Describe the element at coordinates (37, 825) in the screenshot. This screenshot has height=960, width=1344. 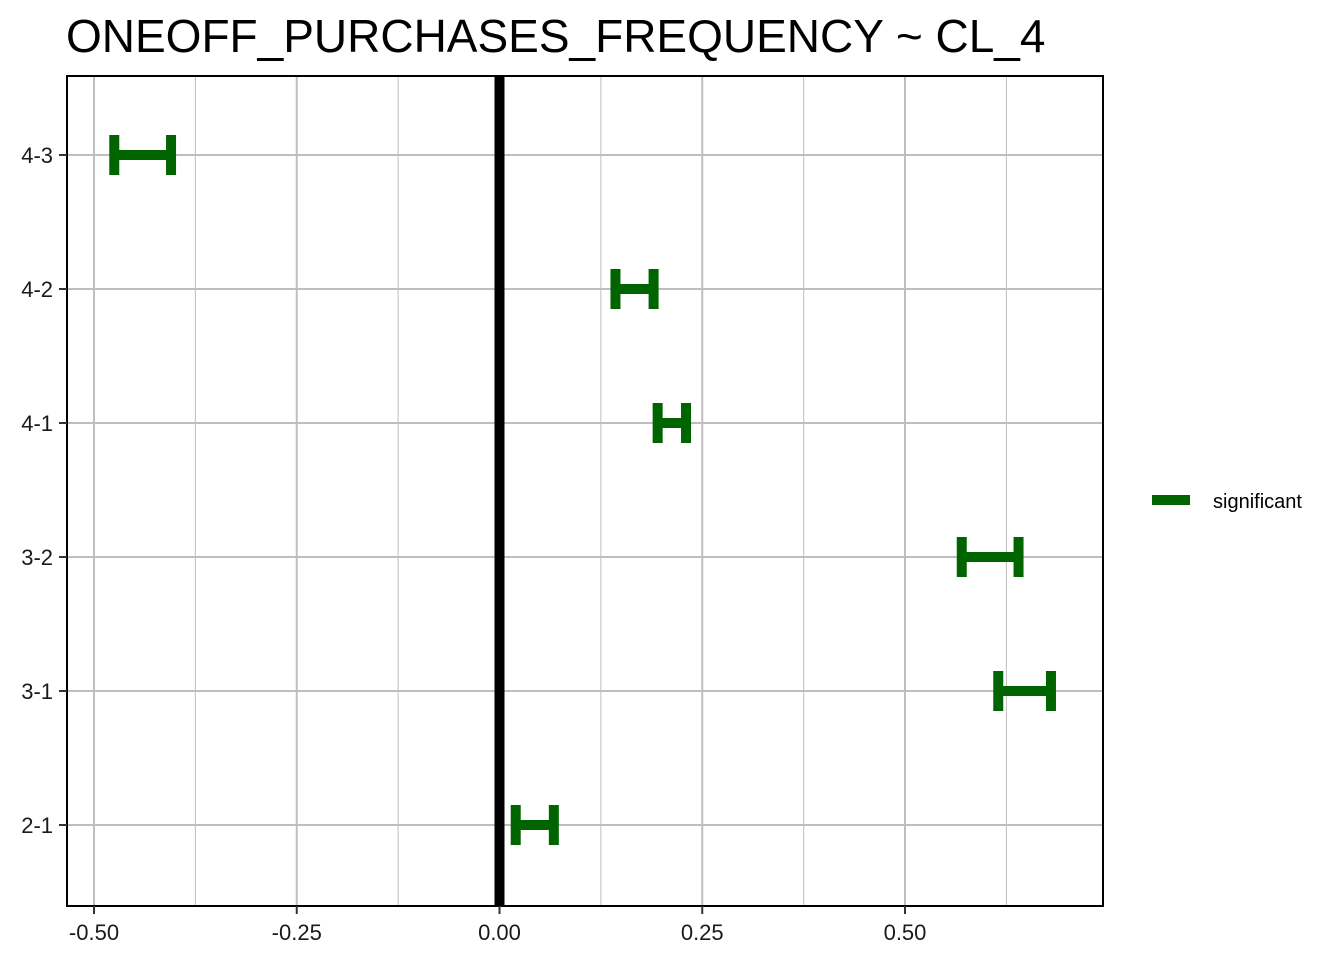
I see `y-tick-label: 2-1` at that location.